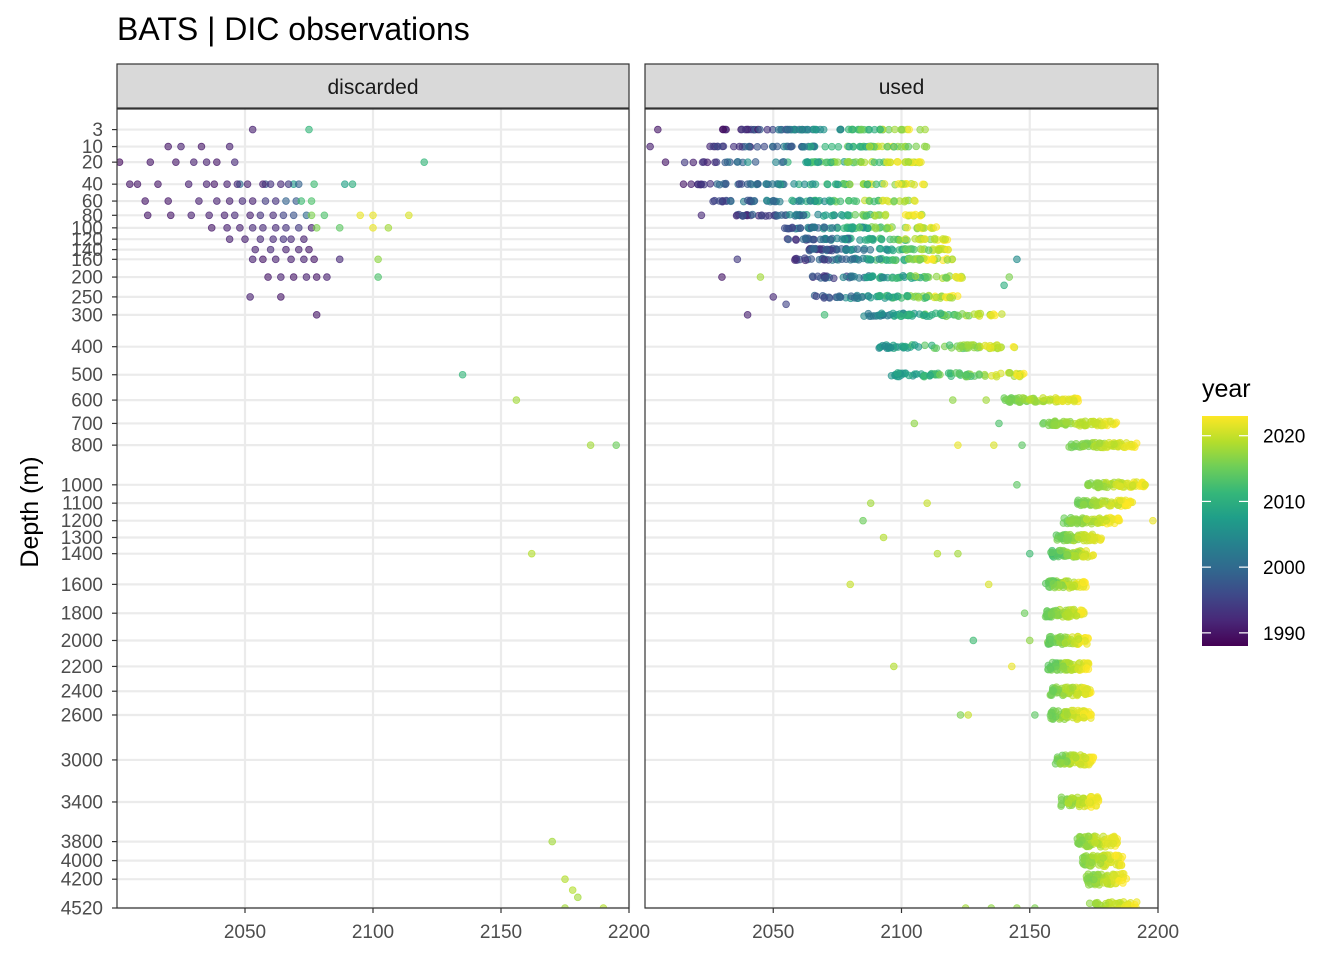 Image resolution: width=1344 pixels, height=960 pixels. I want to click on facet-strip-discarded, so click(373, 86).